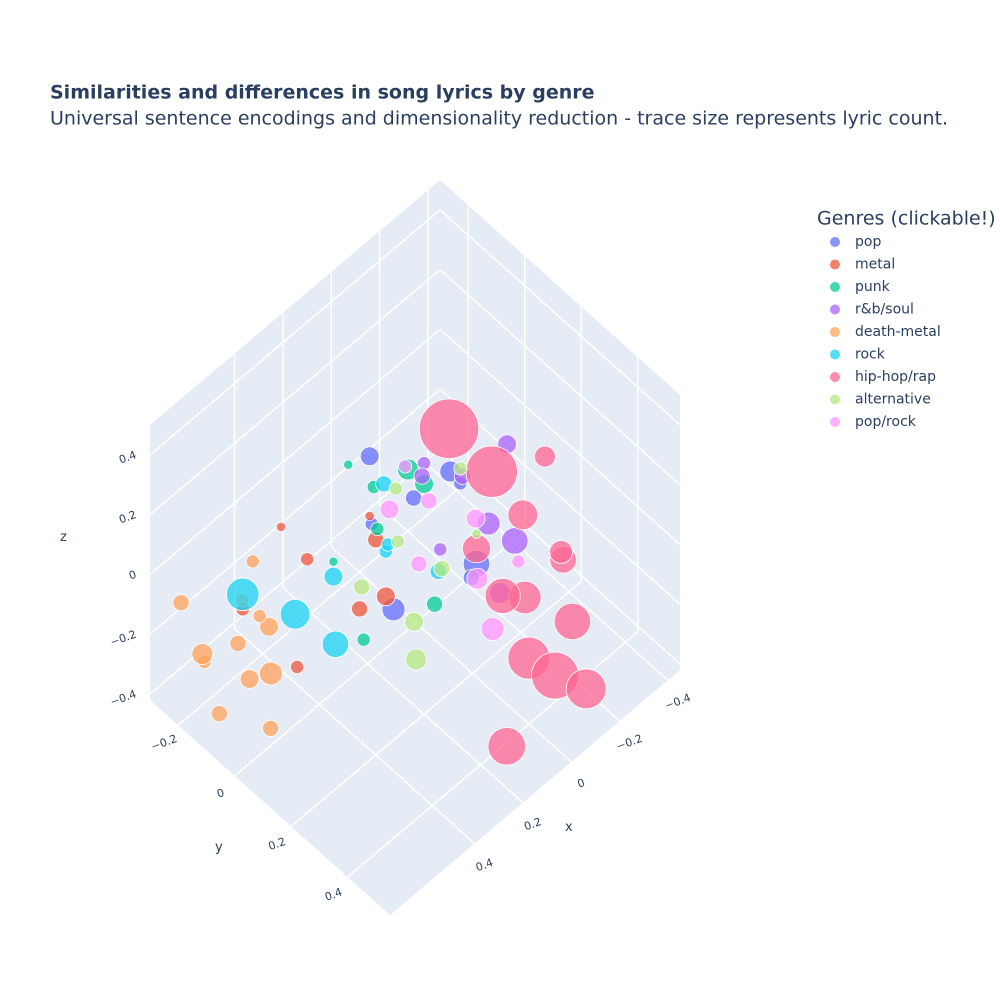 The width and height of the screenshot is (1000, 1000). I want to click on legend-item: r&b/soul, so click(872, 310).